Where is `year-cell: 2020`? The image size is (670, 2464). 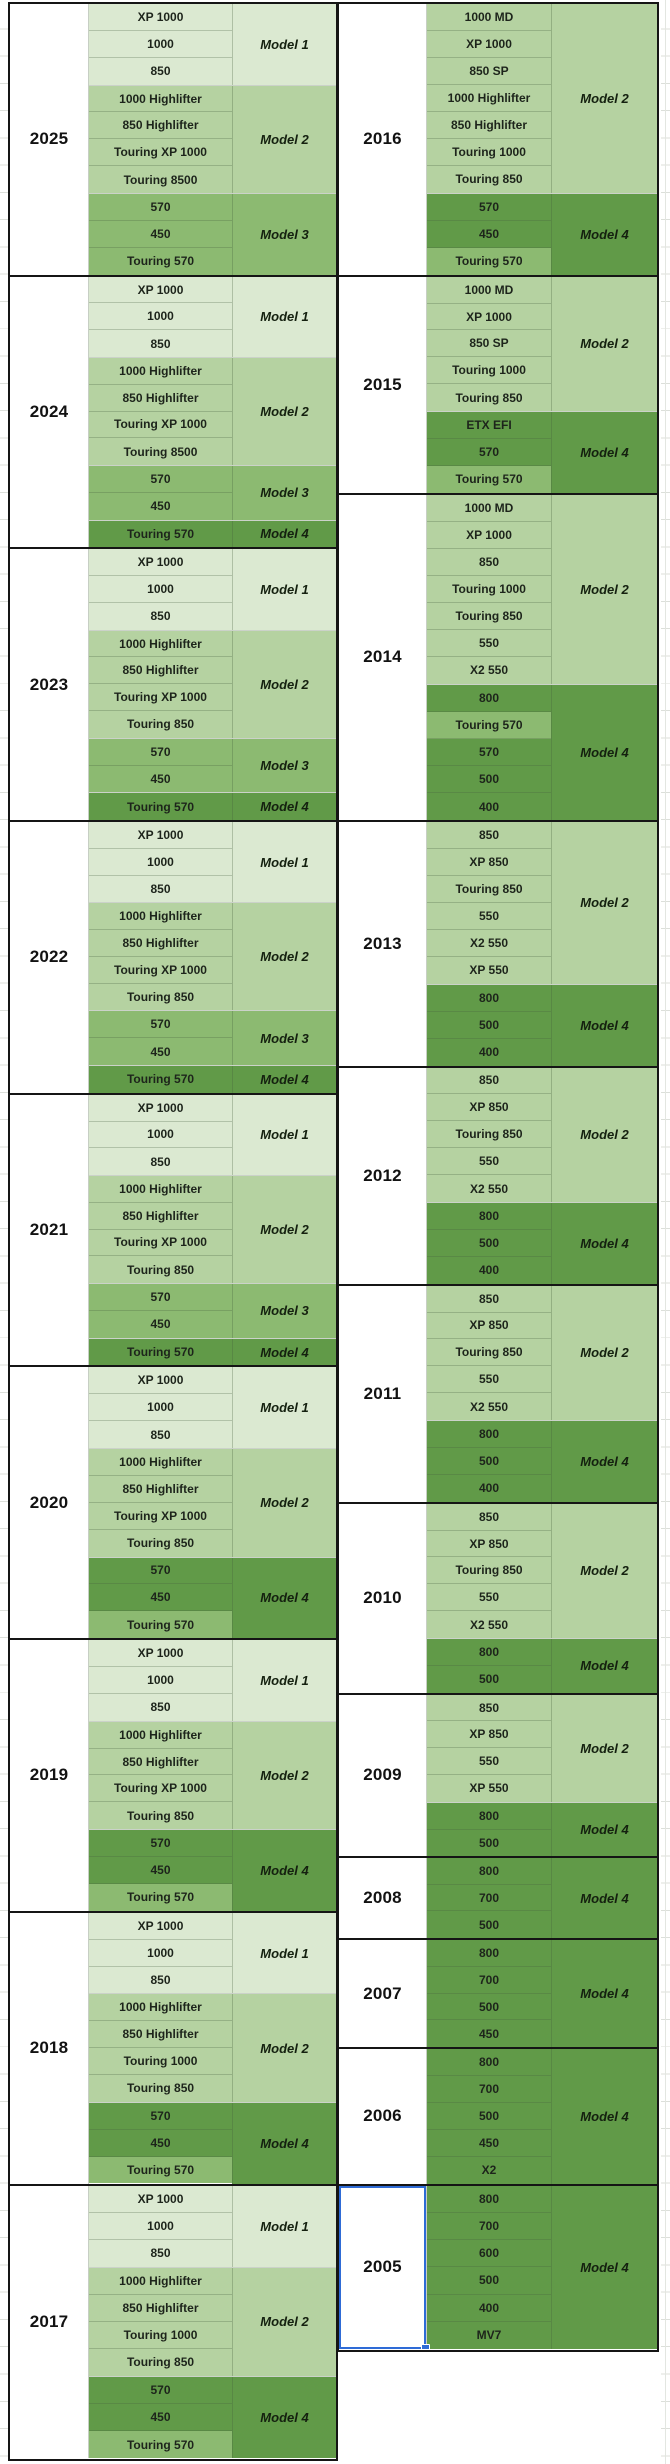
year-cell: 2020 is located at coordinates (49, 1503).